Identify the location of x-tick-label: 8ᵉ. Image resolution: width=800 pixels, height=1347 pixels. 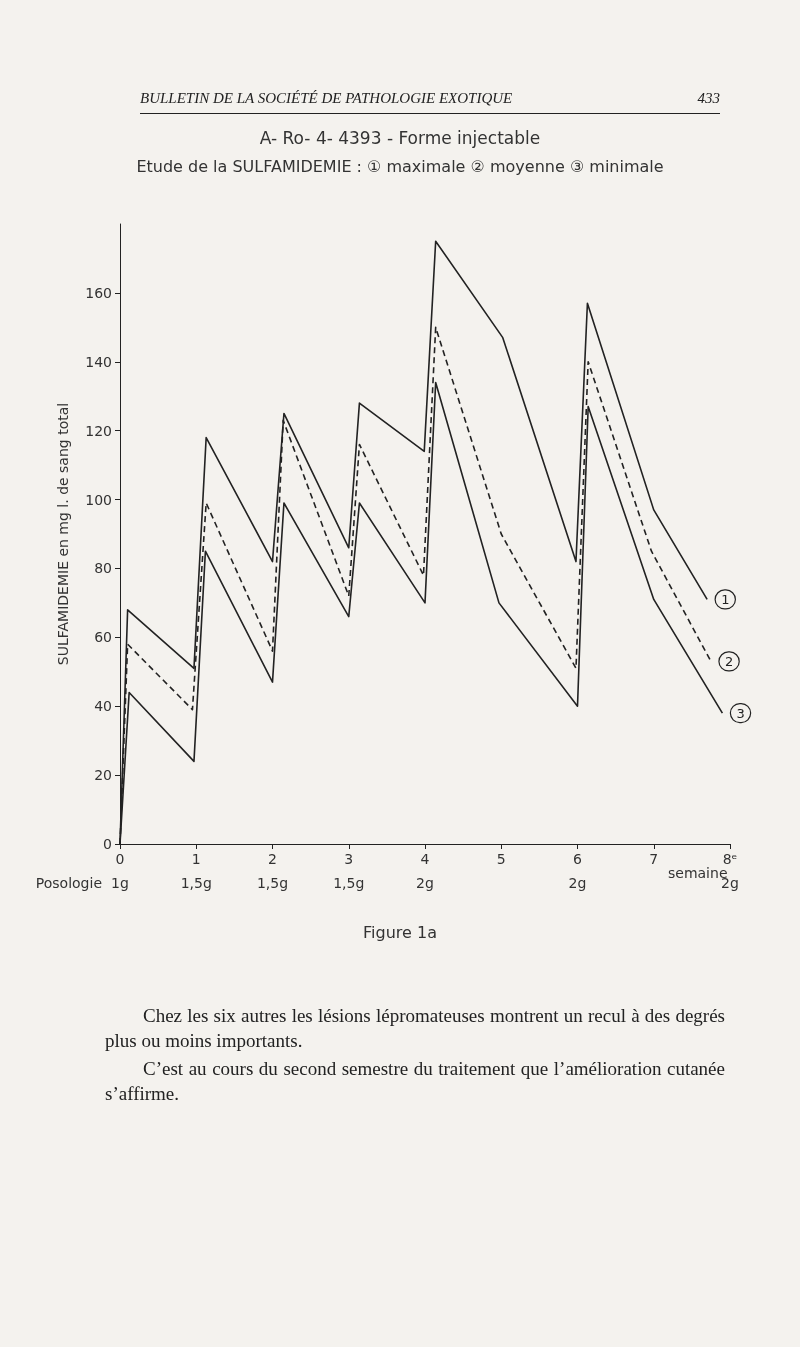
(730, 859).